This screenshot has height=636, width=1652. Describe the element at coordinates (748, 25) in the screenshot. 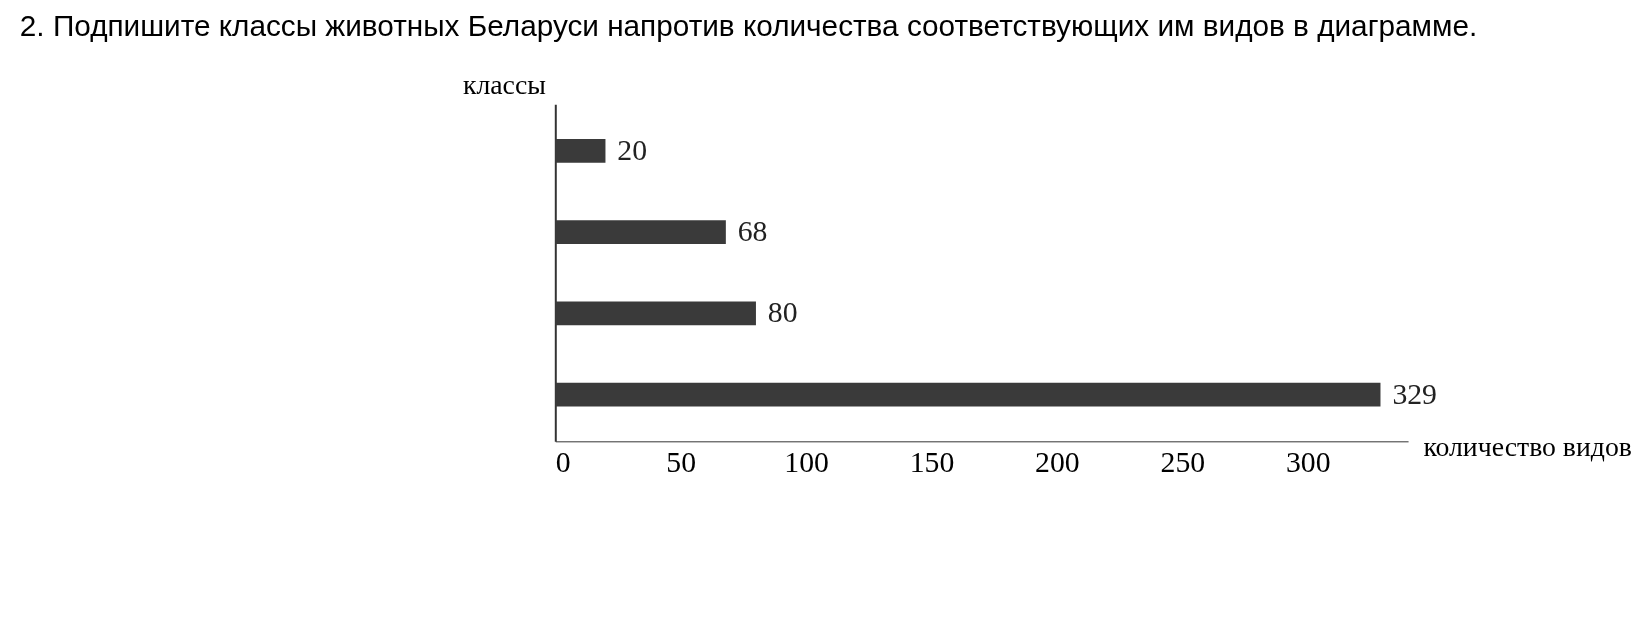

I see `chart-title: 2. Подпишите классы животных Беларуси напротив количества соответствующих им видов в диаграмме.` at that location.